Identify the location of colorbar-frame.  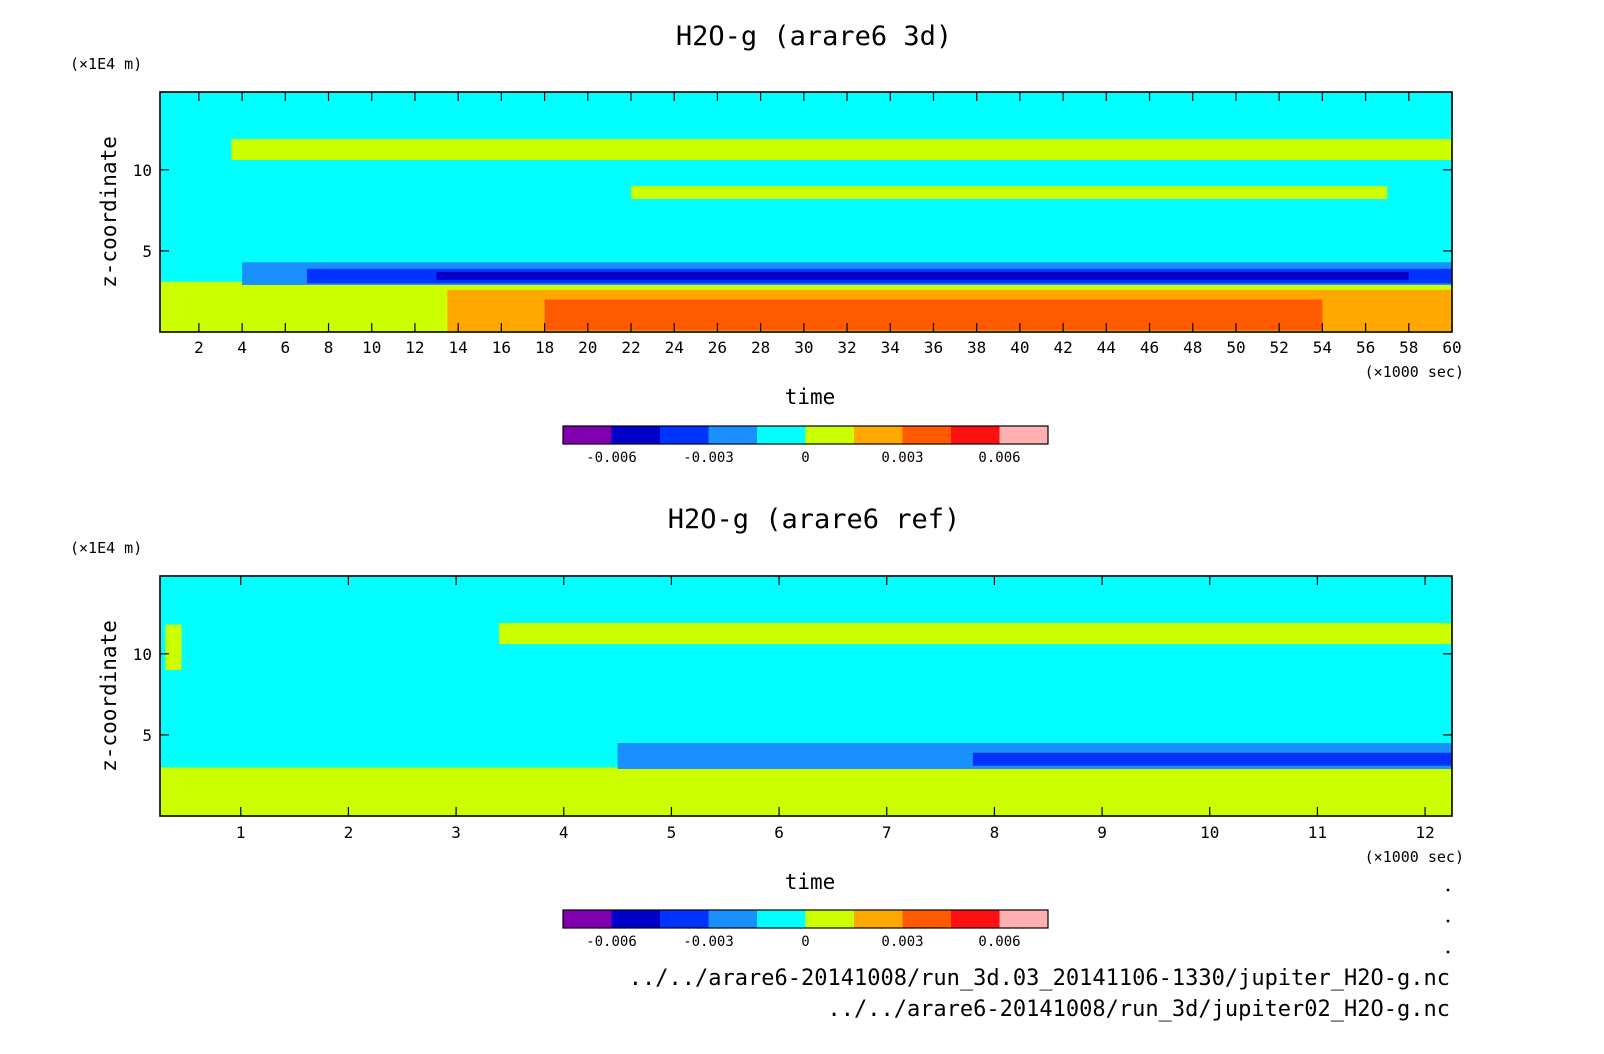
(805, 435).